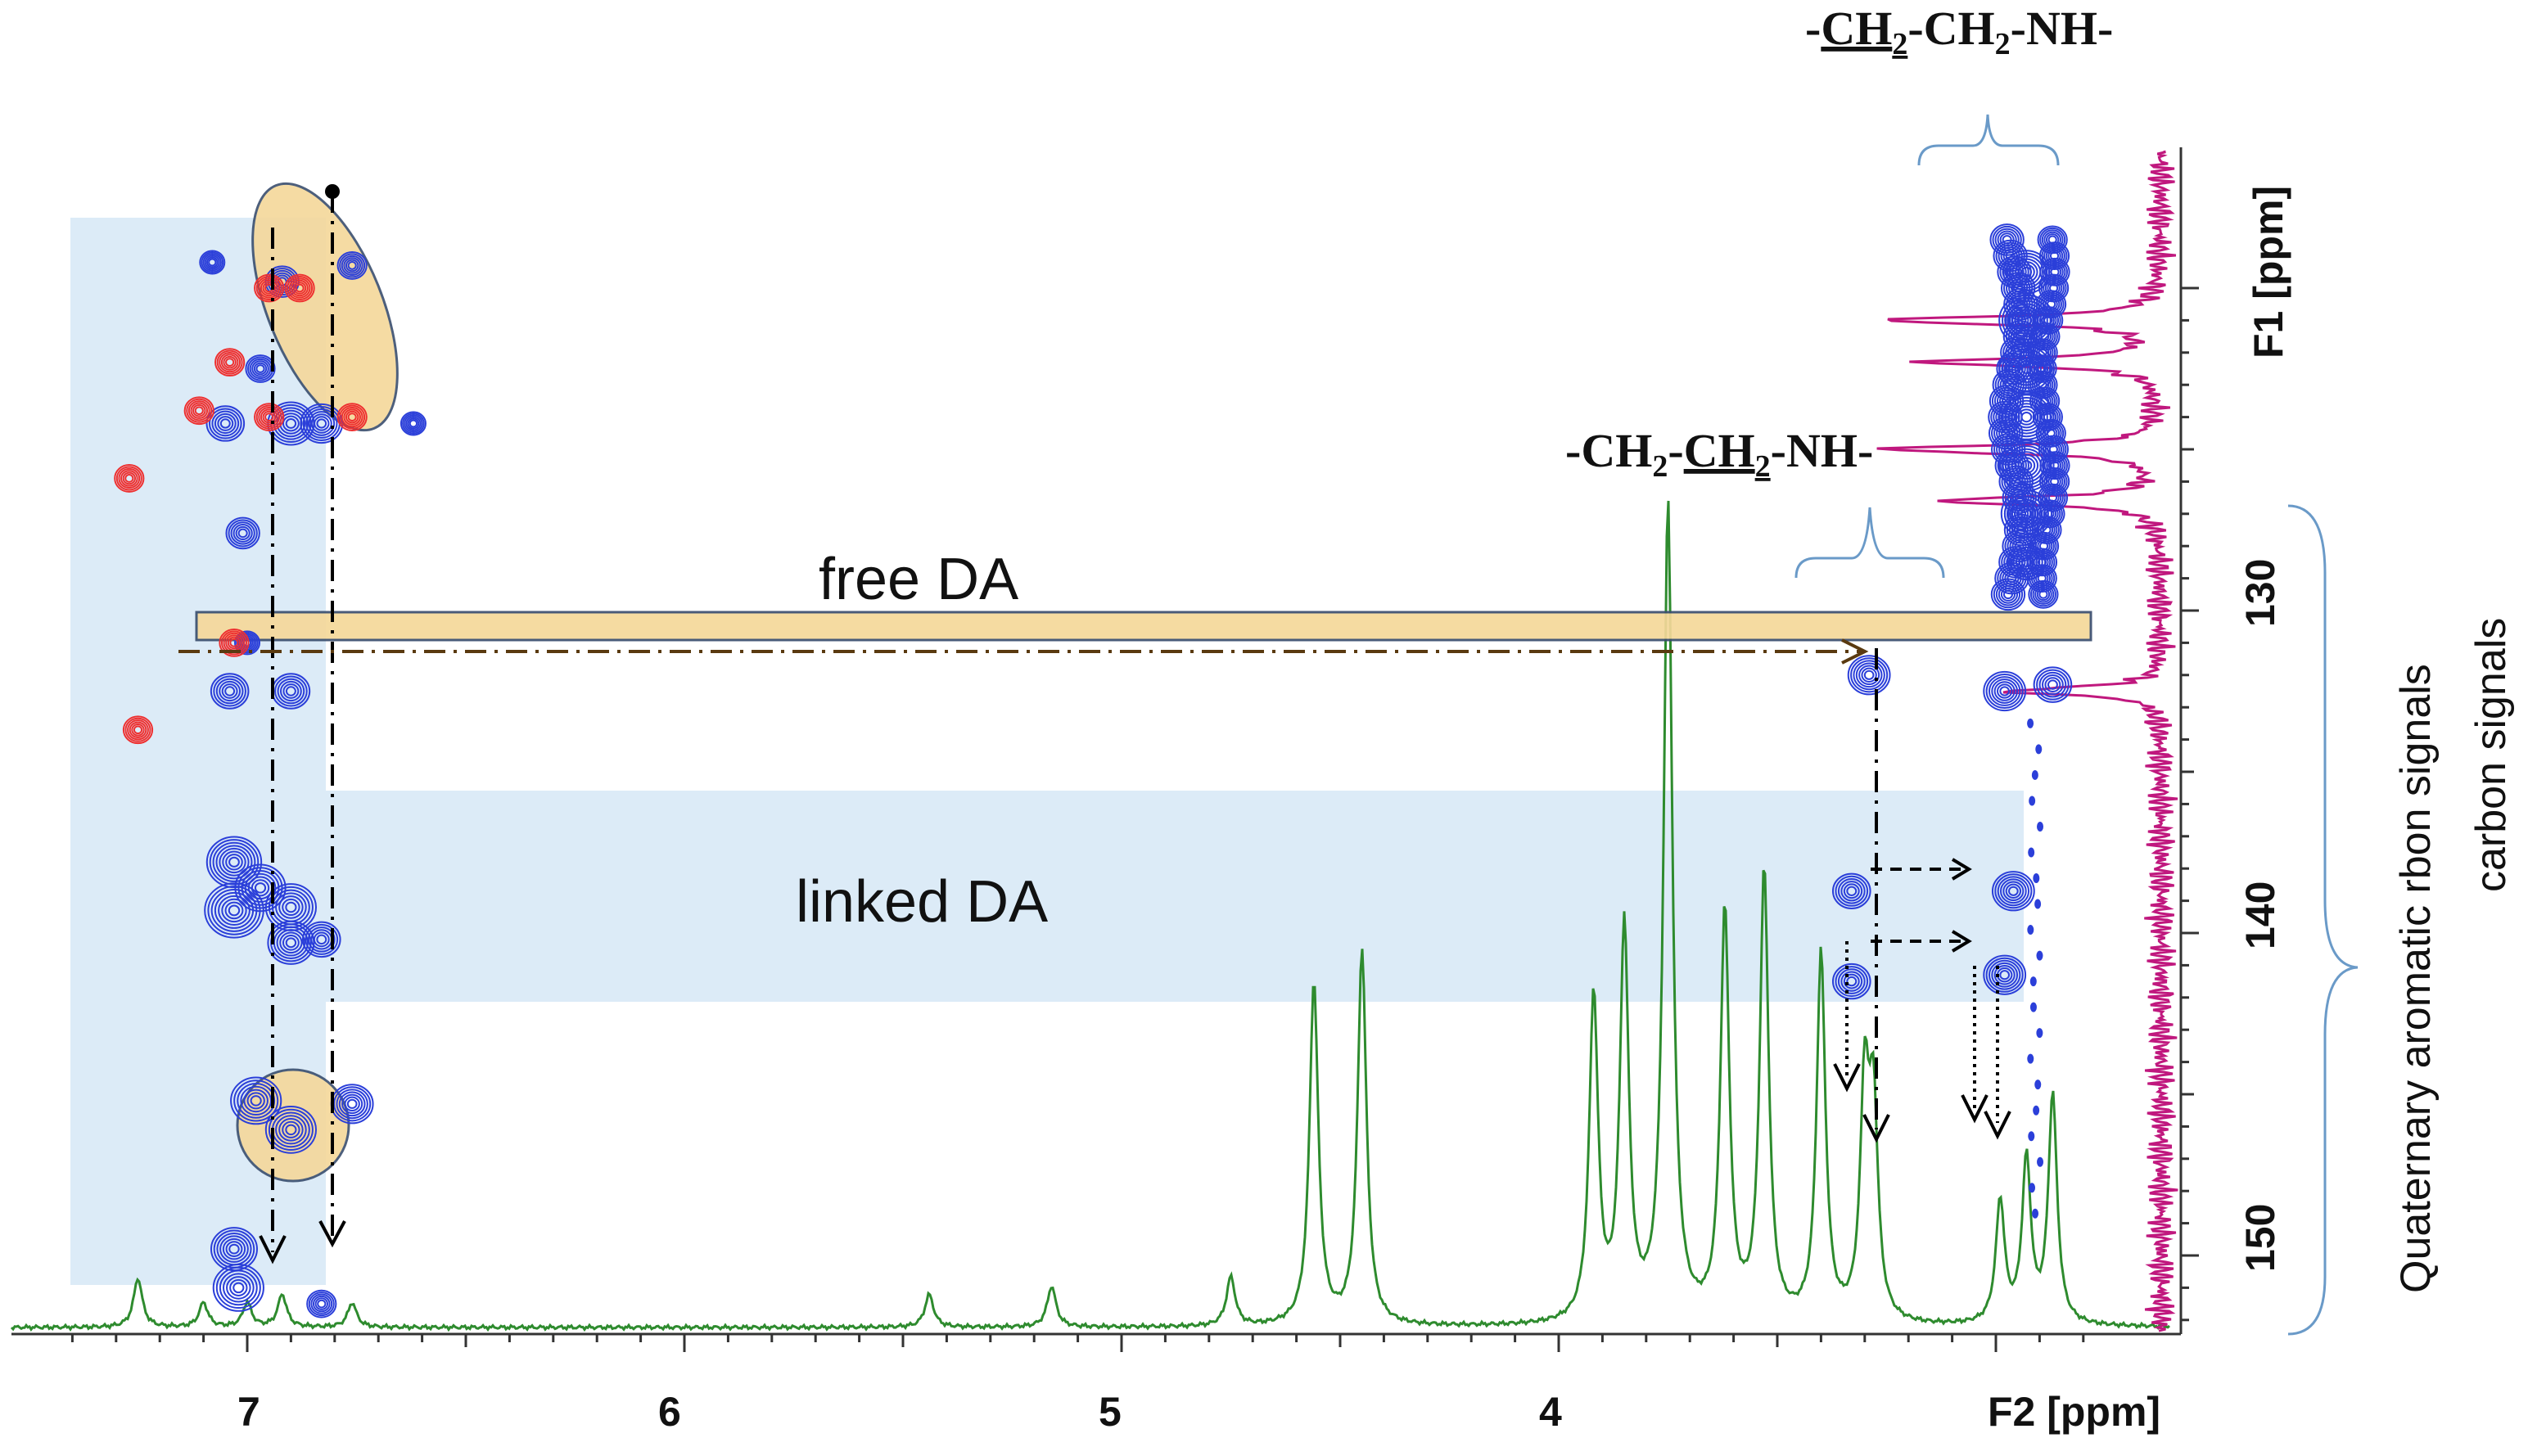 The width and height of the screenshot is (2528, 1456). What do you see at coordinates (2323, 920) in the screenshot?
I see `bracket-quaternary` at bounding box center [2323, 920].